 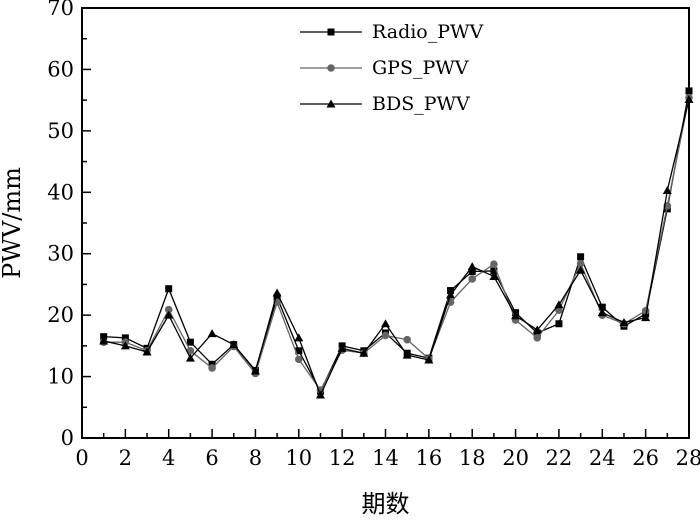 I want to click on x-tick-label: 26, so click(x=645, y=458).